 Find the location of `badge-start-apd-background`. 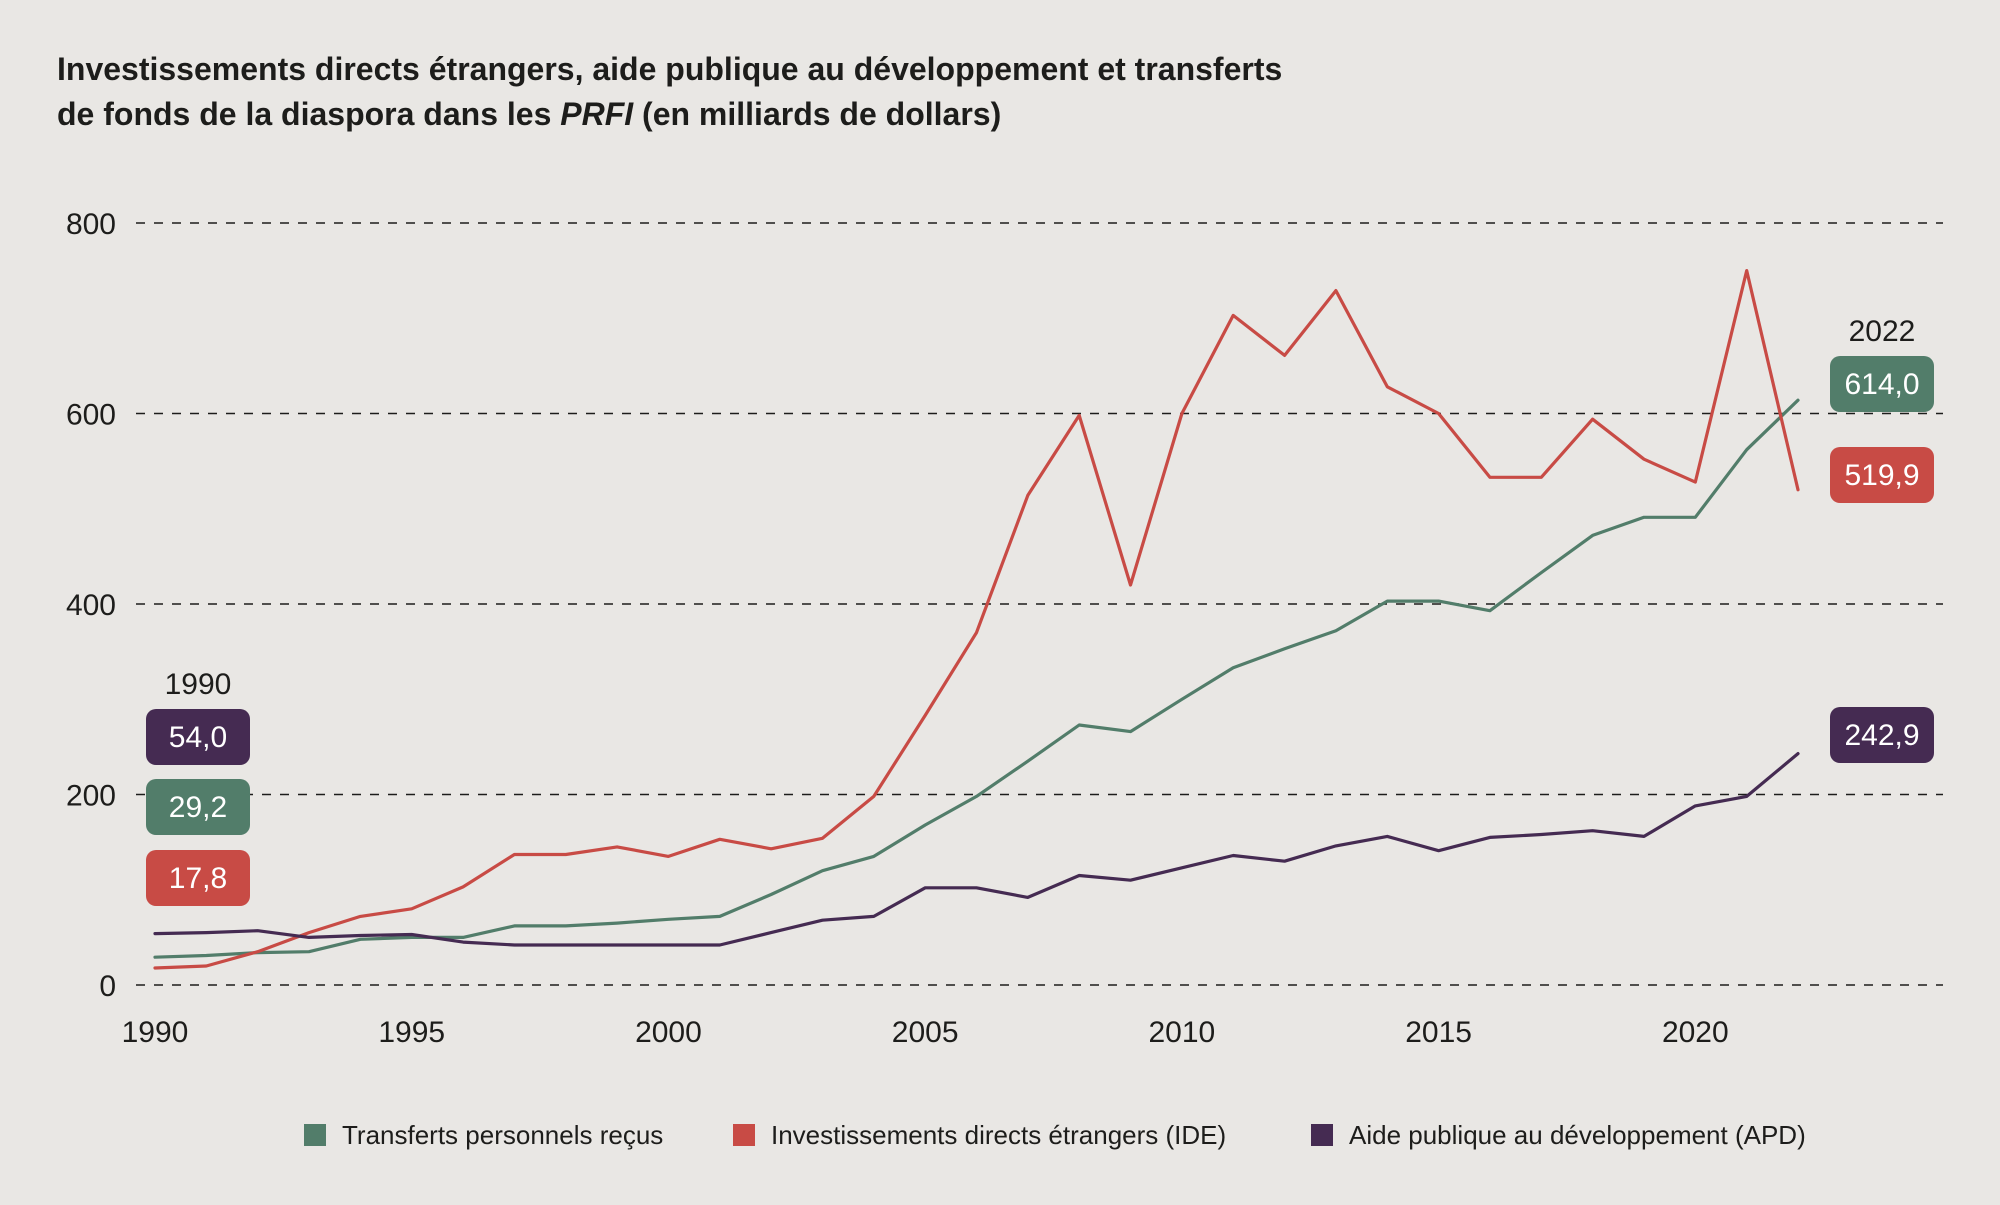

badge-start-apd-background is located at coordinates (198, 737).